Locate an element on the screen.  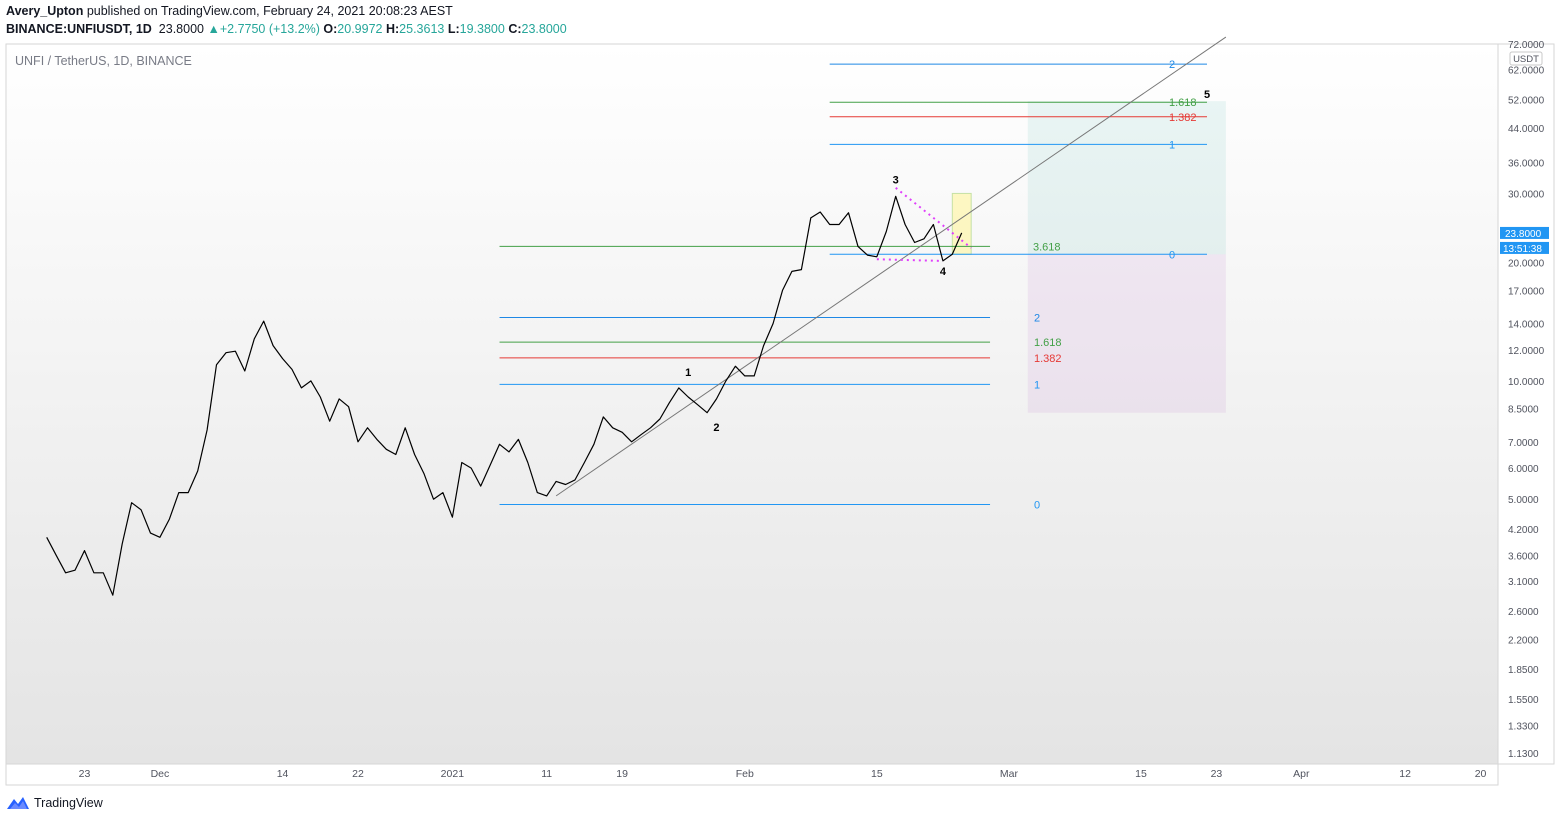
fib-upper-level-label: 2 is located at coordinates (1172, 65).